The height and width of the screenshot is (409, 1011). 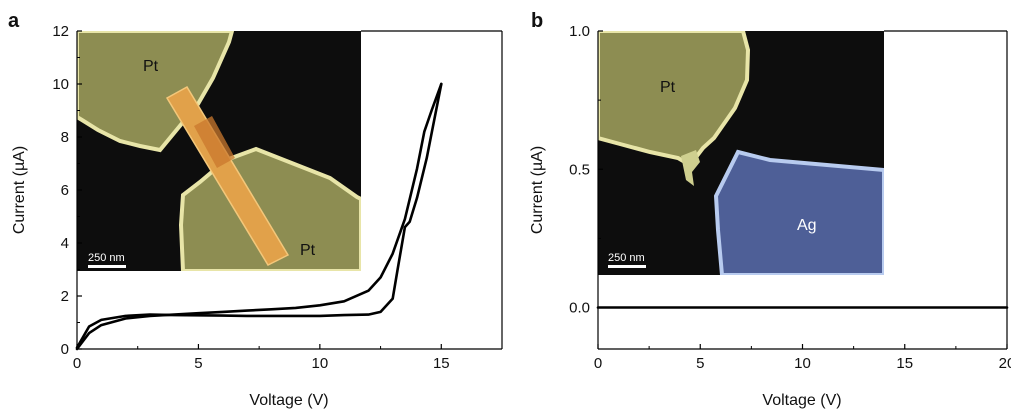 I want to click on panel-b-xlabel: Voltage (V), so click(x=801, y=400).